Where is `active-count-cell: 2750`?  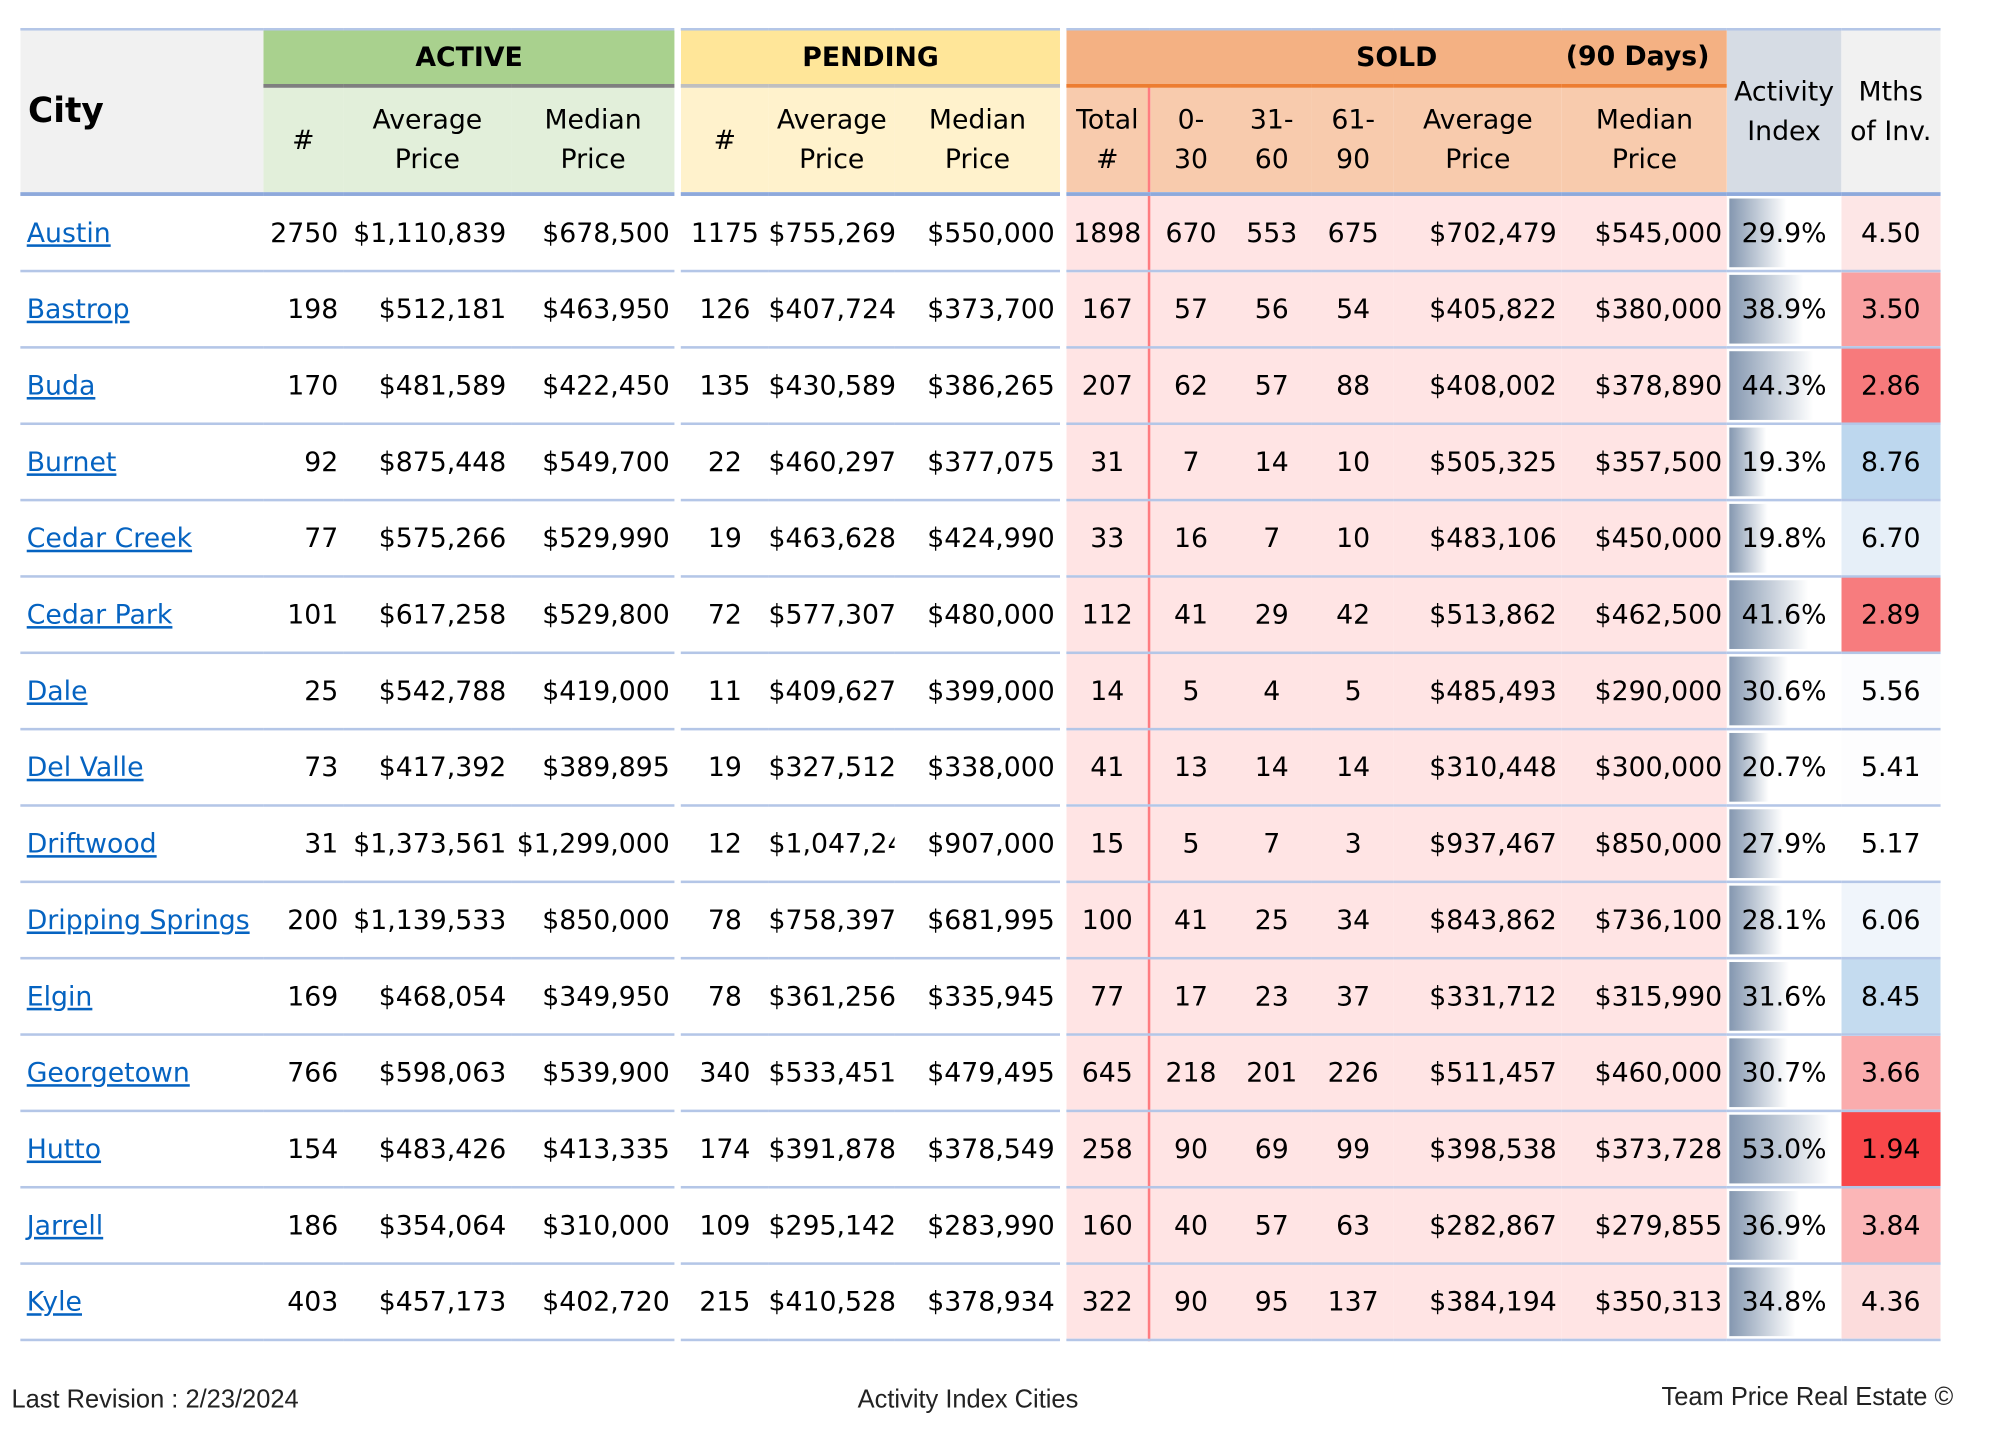
active-count-cell: 2750 is located at coordinates (303, 232).